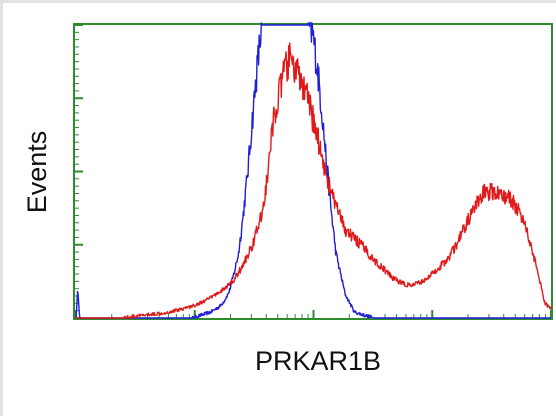 This screenshot has height=416, width=556. Describe the element at coordinates (37, 172) in the screenshot. I see `y-axis-label: Events` at that location.